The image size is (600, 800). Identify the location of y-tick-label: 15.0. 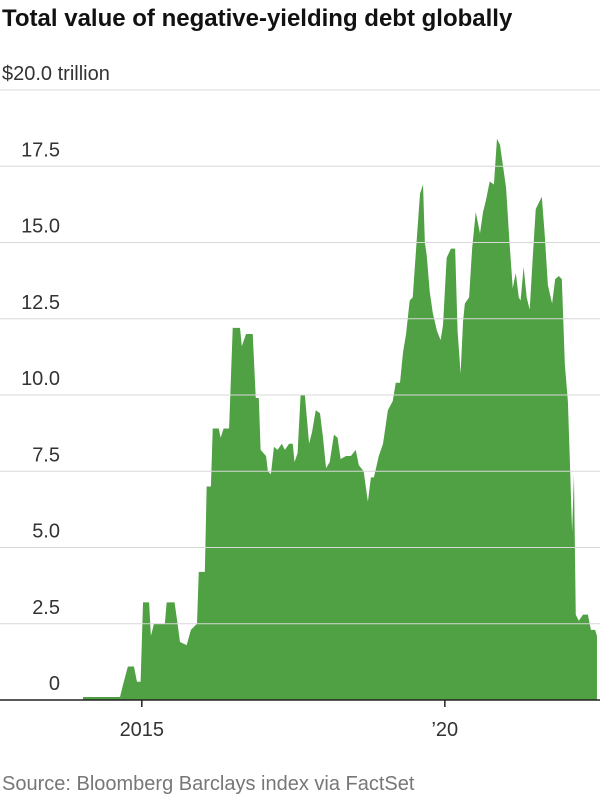
(40, 227).